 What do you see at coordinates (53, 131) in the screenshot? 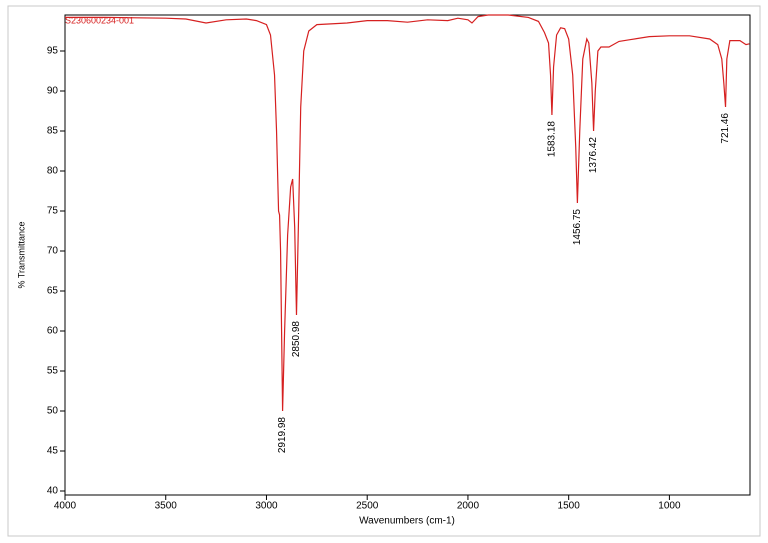
I see `y-tick-label: 85` at bounding box center [53, 131].